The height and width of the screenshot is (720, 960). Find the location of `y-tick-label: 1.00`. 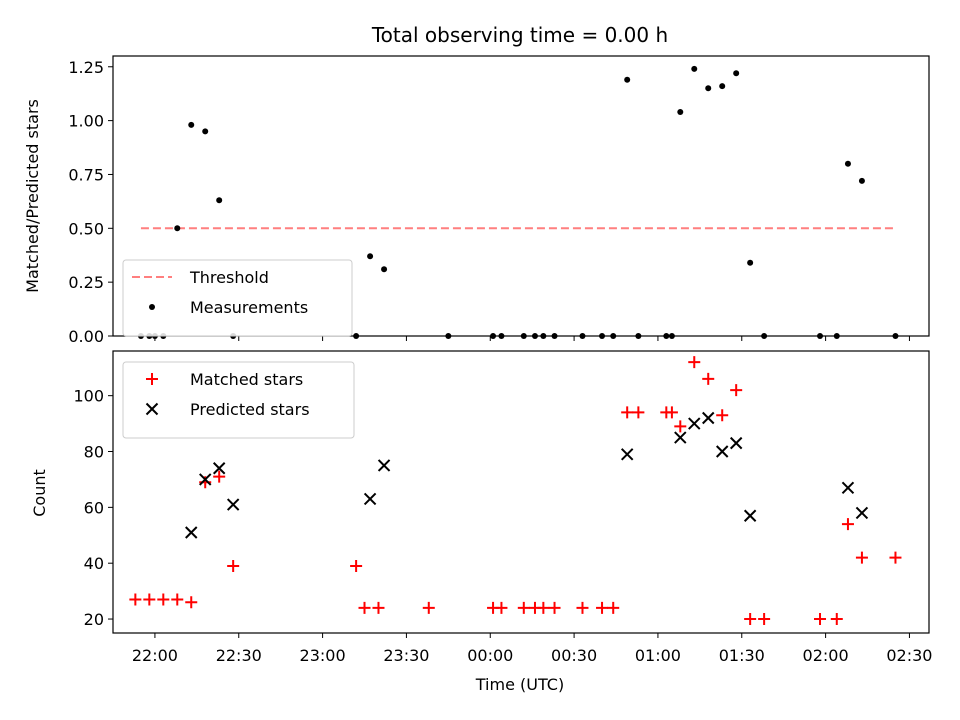

y-tick-label: 1.00 is located at coordinates (86, 121).